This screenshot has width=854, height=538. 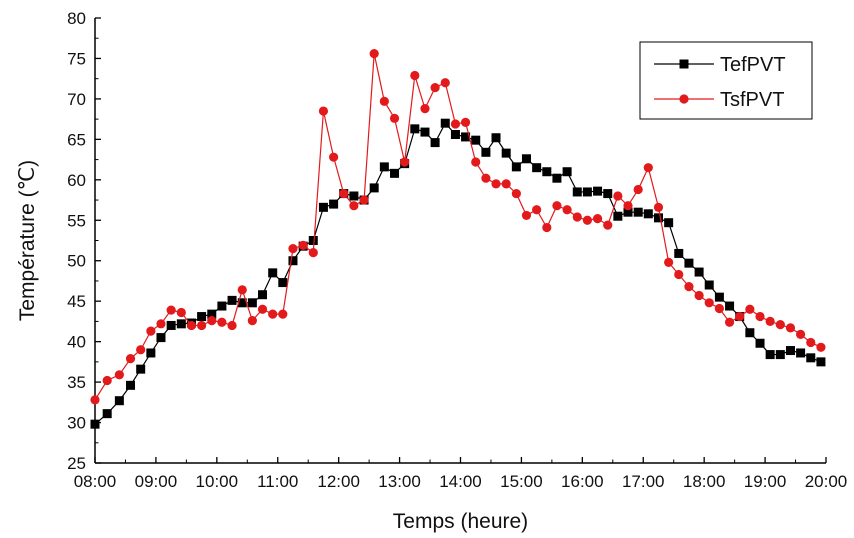 What do you see at coordinates (156, 481) in the screenshot?
I see `x-tick-label: 09:00` at bounding box center [156, 481].